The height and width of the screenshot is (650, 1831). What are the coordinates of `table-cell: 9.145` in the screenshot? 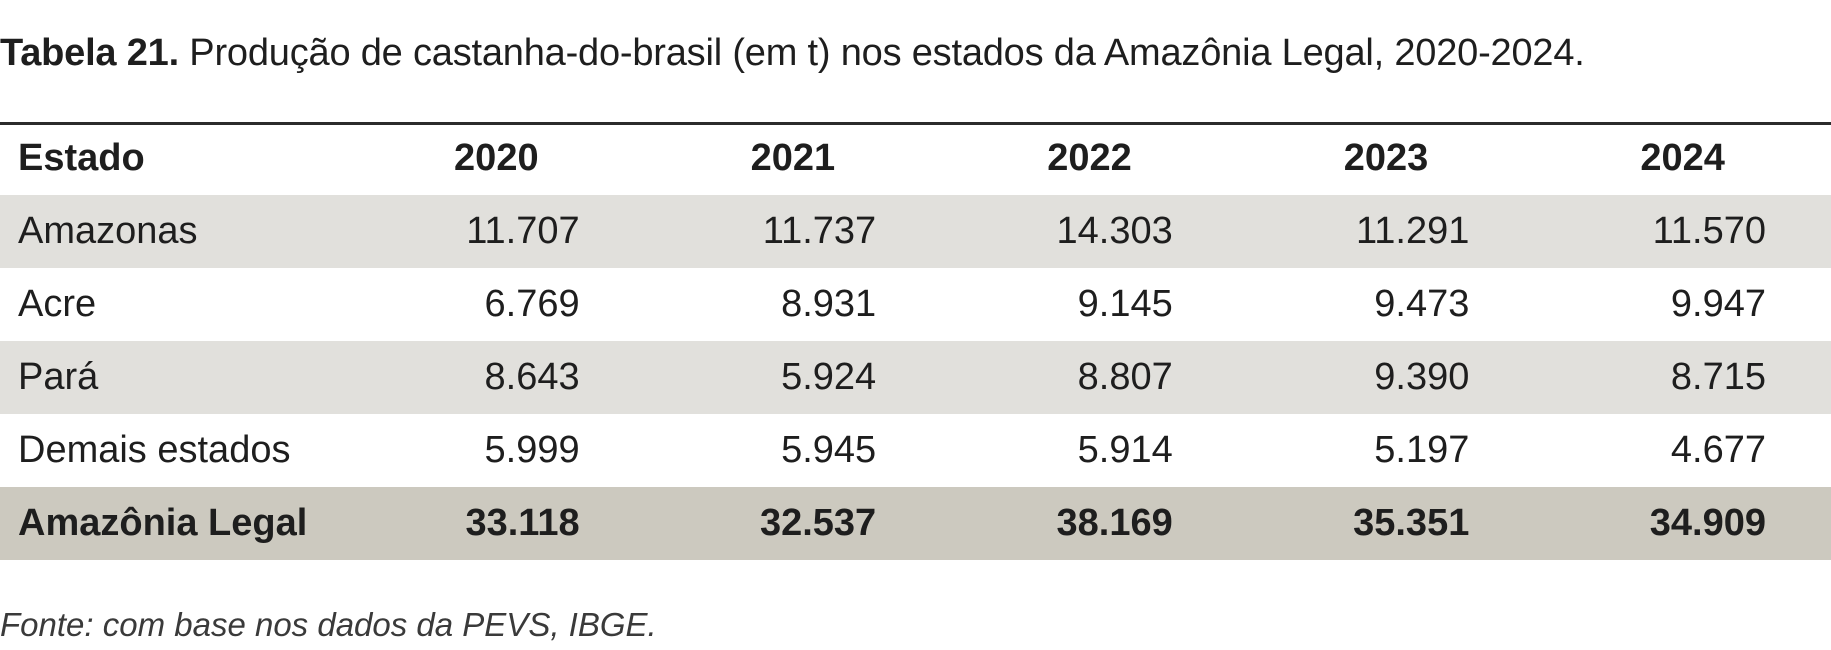 It's located at (1089, 304).